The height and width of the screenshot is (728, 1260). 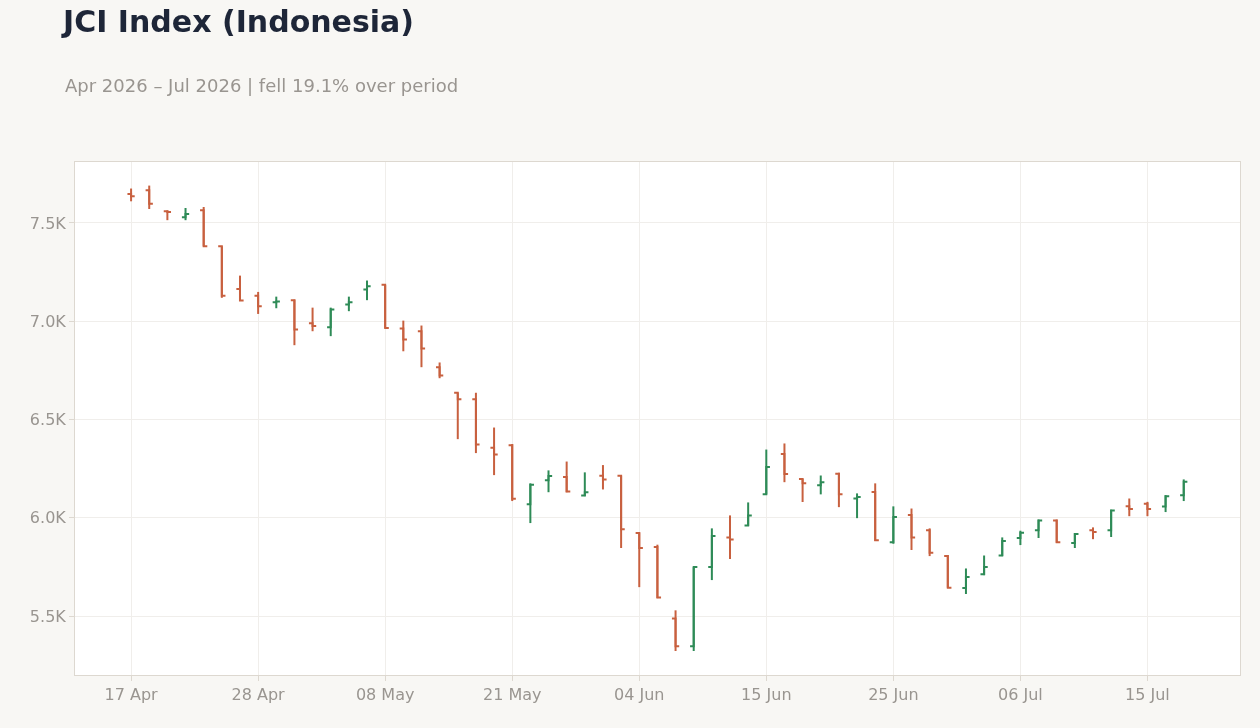 I want to click on x-tick-label: 17 Apr, so click(x=131, y=695).